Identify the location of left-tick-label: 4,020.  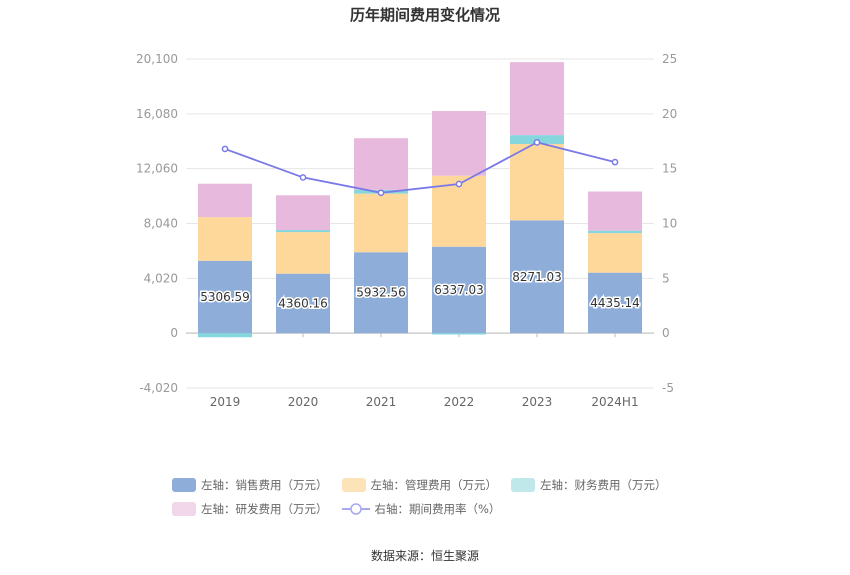
(161, 278).